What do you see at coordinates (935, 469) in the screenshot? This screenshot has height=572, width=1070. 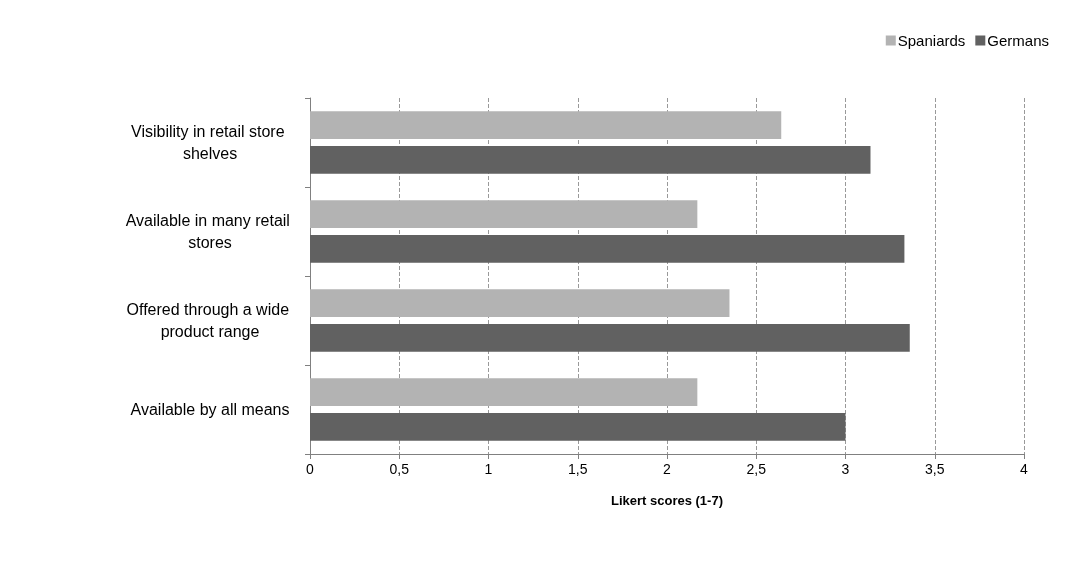 I see `x-tick-label: 3,5` at bounding box center [935, 469].